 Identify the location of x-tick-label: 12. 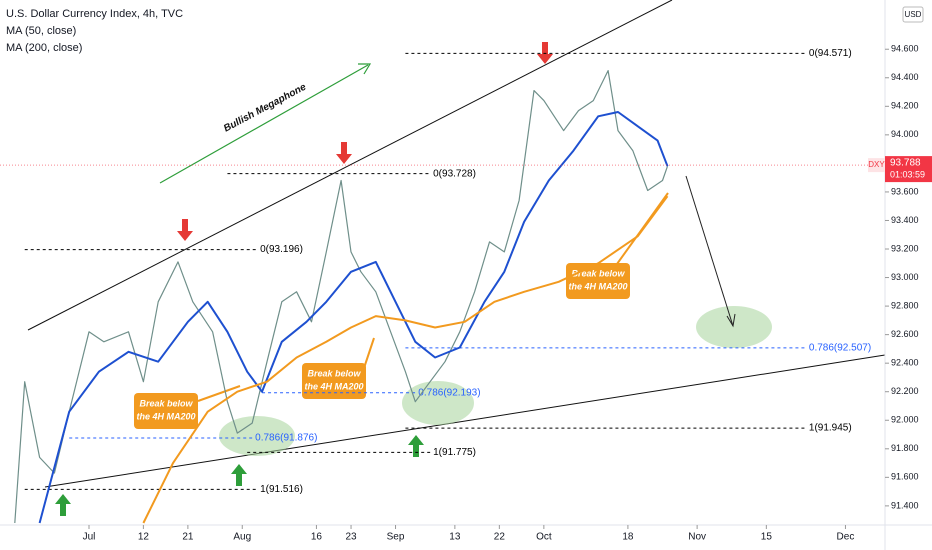
(144, 537).